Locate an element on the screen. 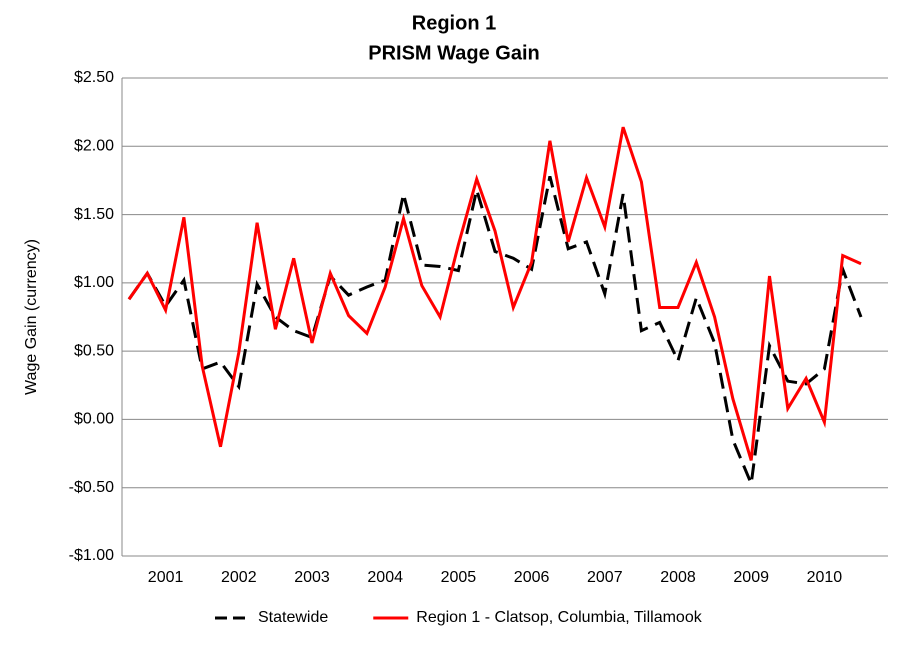  y-tick-label: $0.00 is located at coordinates (94, 419).